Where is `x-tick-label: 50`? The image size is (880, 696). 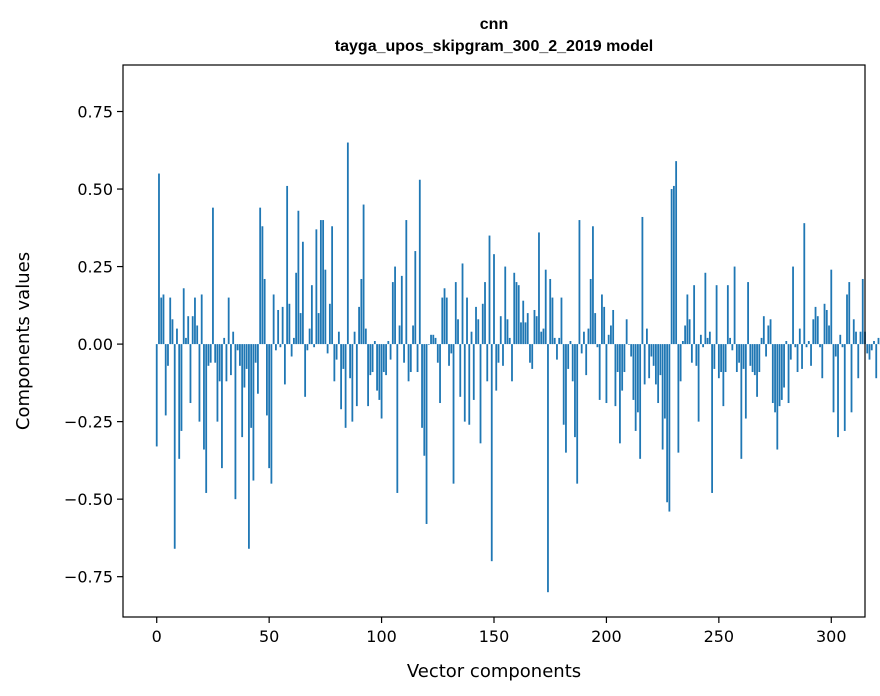 x-tick-label: 50 is located at coordinates (269, 636).